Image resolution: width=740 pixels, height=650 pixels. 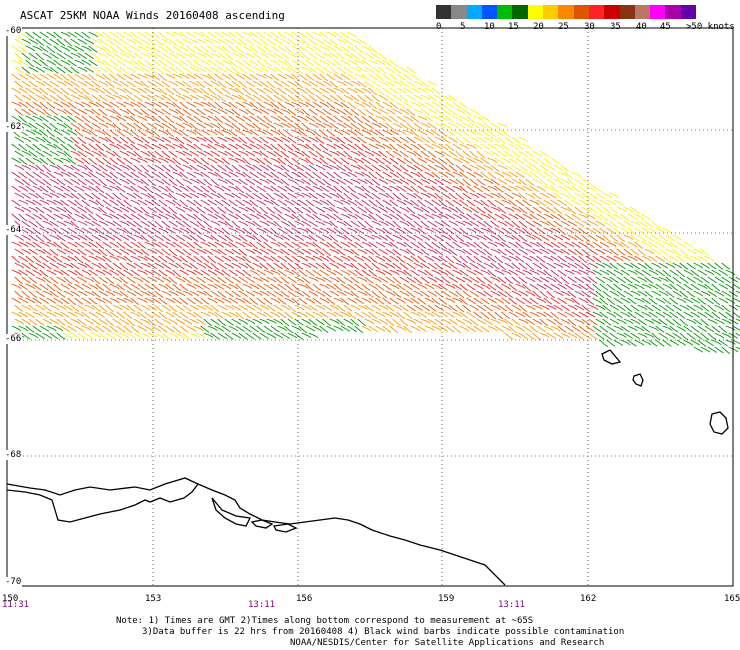 I want to click on longitude-label: 150, so click(x=10, y=599).